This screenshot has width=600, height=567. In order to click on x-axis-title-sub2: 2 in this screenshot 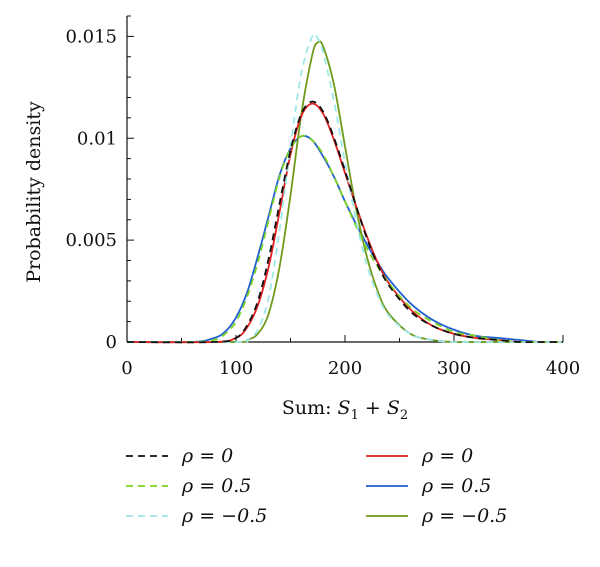, I will do `click(404, 415)`.